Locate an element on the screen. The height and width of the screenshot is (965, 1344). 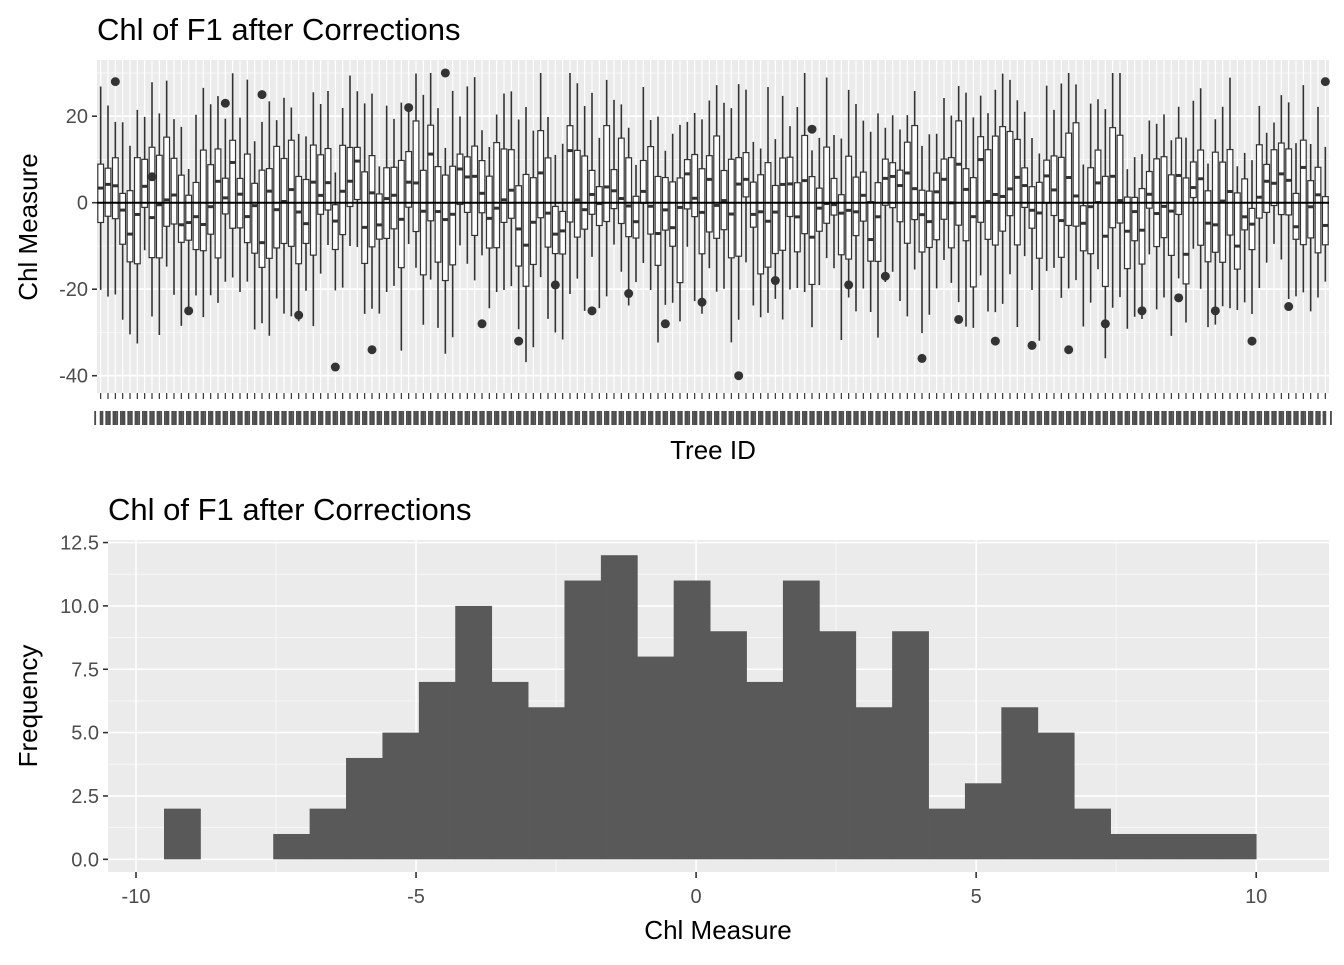
boxplot-x-label: Tree ID is located at coordinates (713, 450).